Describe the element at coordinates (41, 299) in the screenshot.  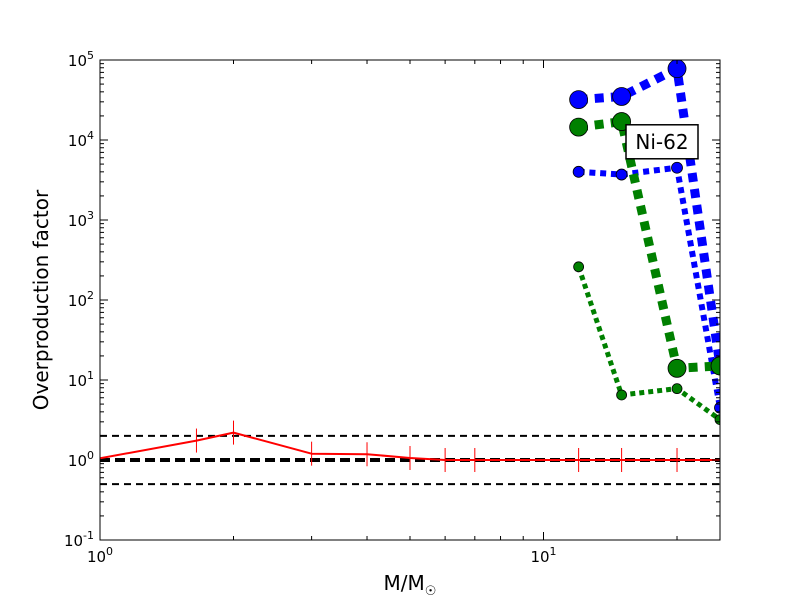
I see `y-axis-label: Overproduction factor` at that location.